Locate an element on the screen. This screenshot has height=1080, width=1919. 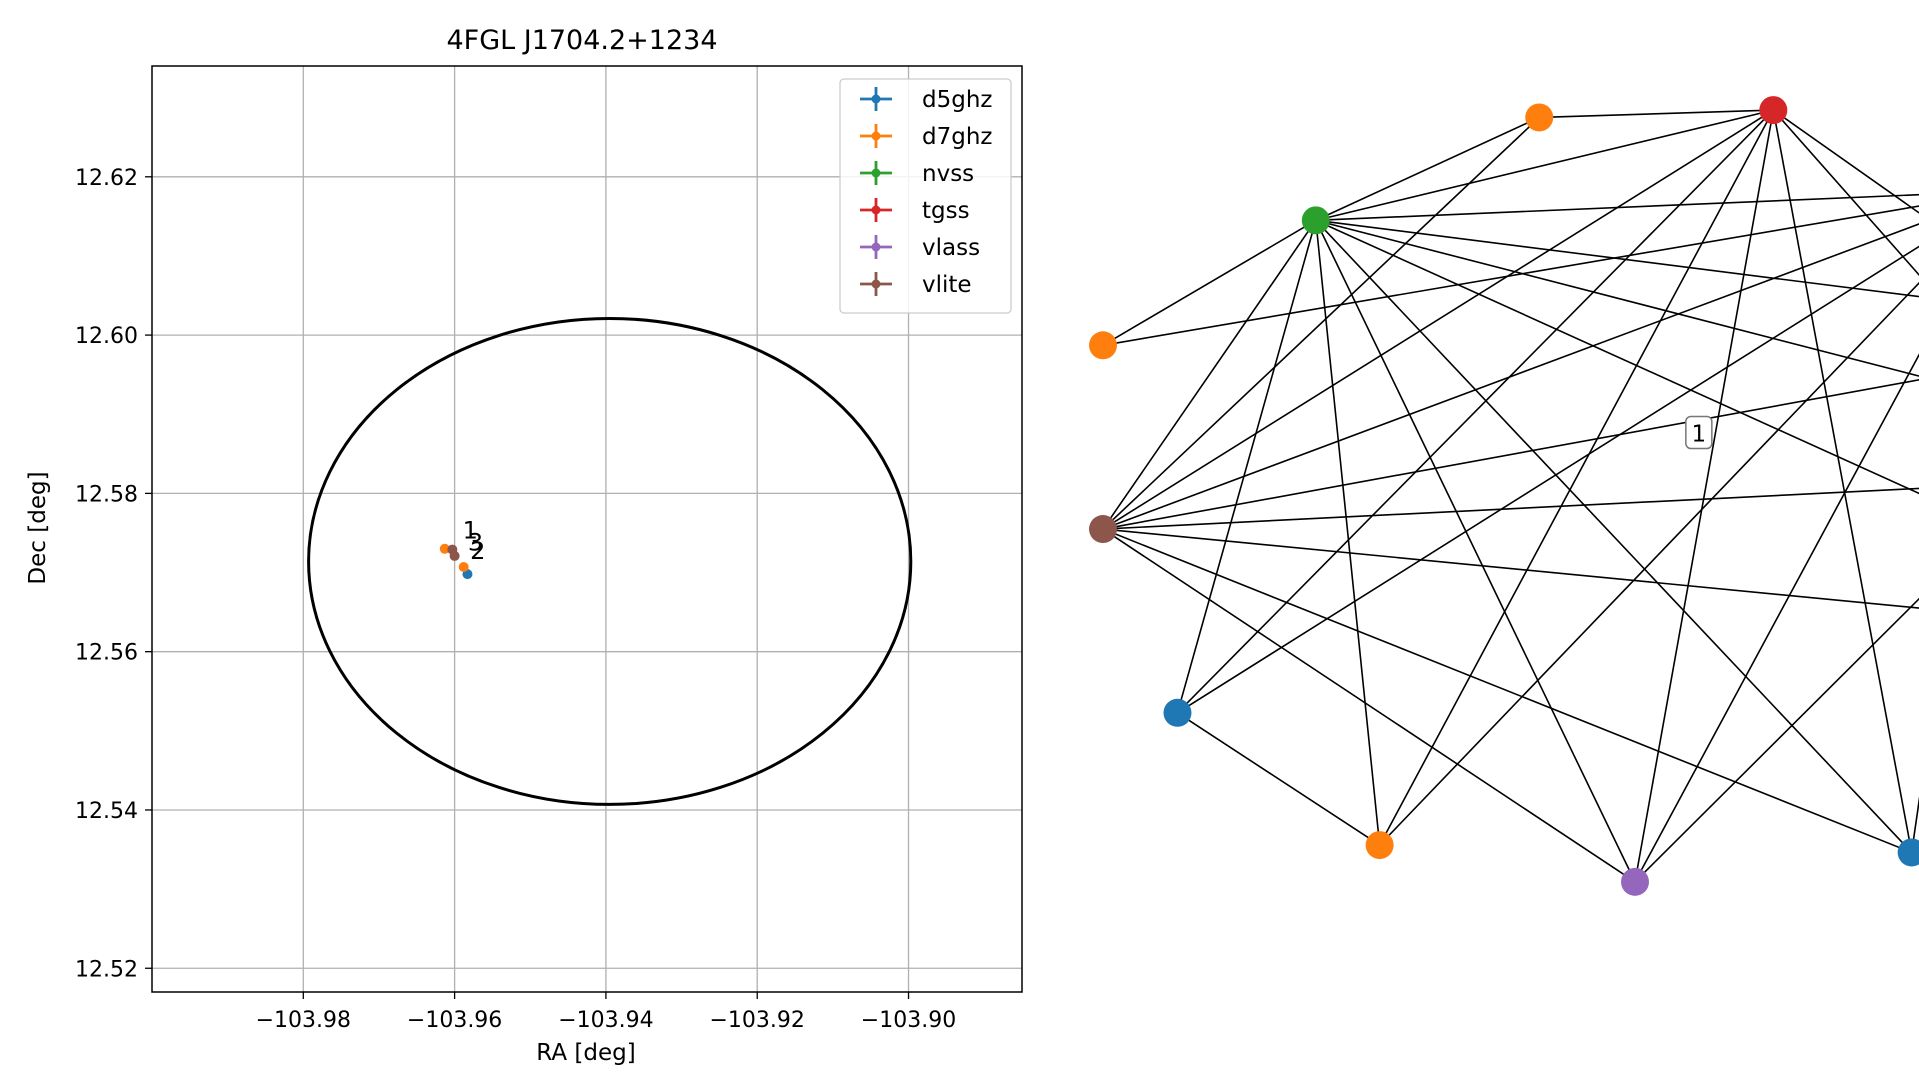
legend-label-d7ghz: d7ghz is located at coordinates (957, 137).